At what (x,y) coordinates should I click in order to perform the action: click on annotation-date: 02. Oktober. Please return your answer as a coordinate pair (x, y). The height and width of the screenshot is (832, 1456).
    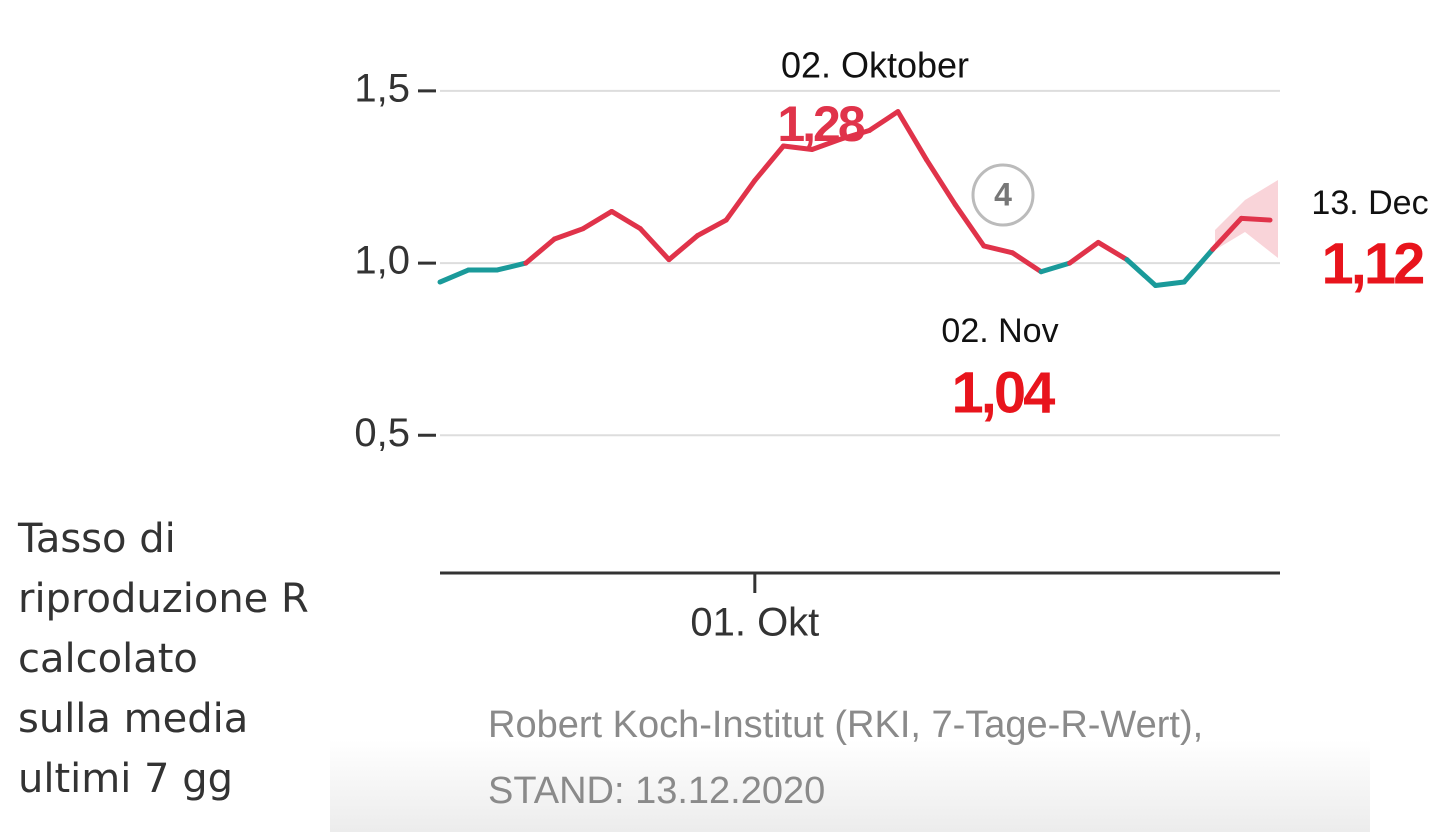
    Looking at the image, I should click on (875, 65).